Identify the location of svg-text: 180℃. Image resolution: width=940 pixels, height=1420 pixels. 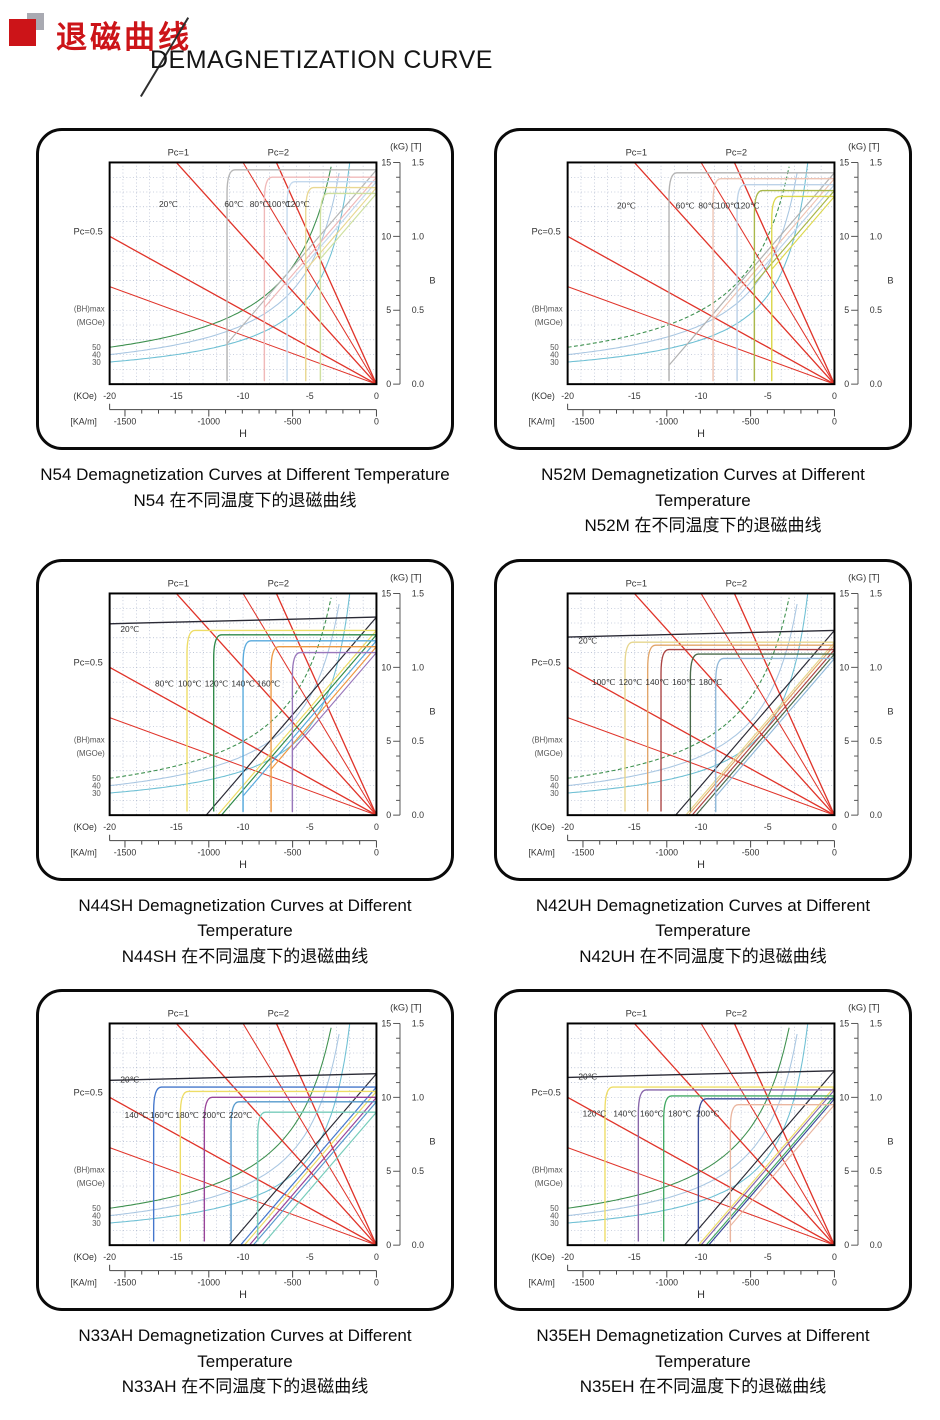
(186, 1115).